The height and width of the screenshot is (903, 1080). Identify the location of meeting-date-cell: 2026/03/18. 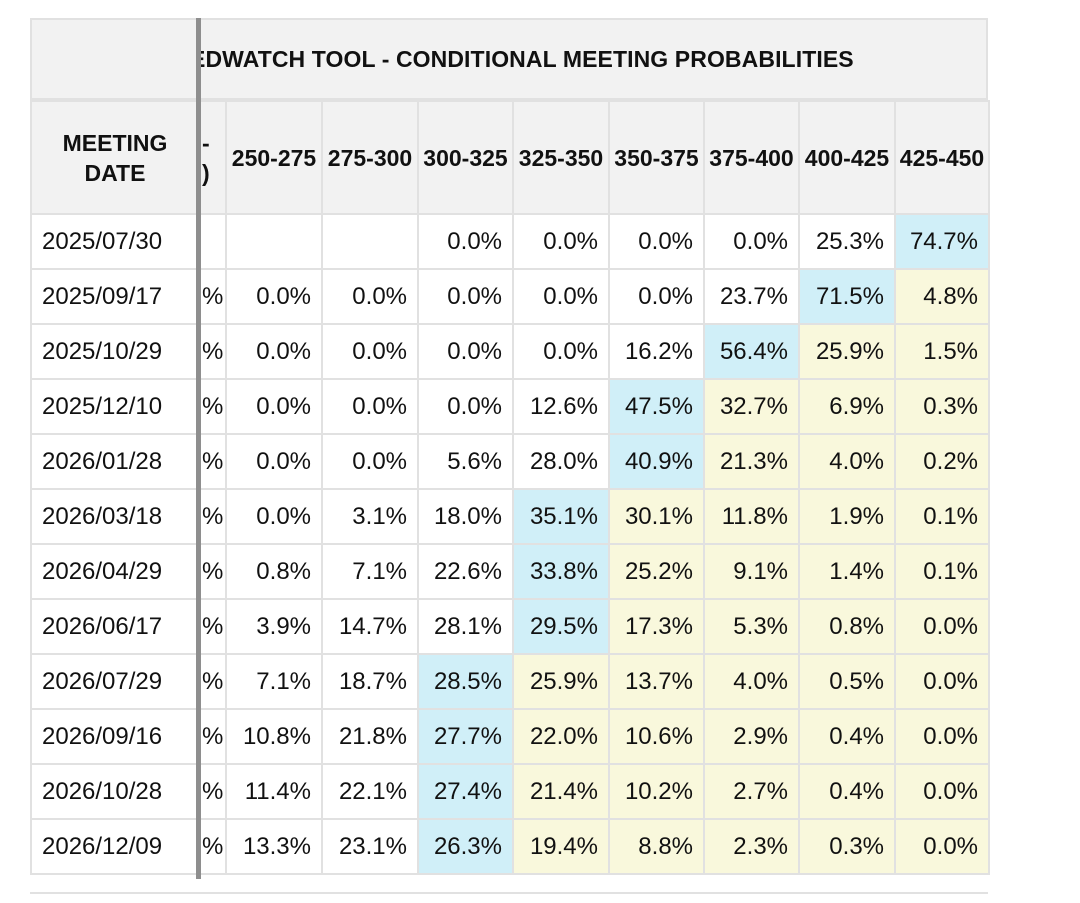
(115, 516).